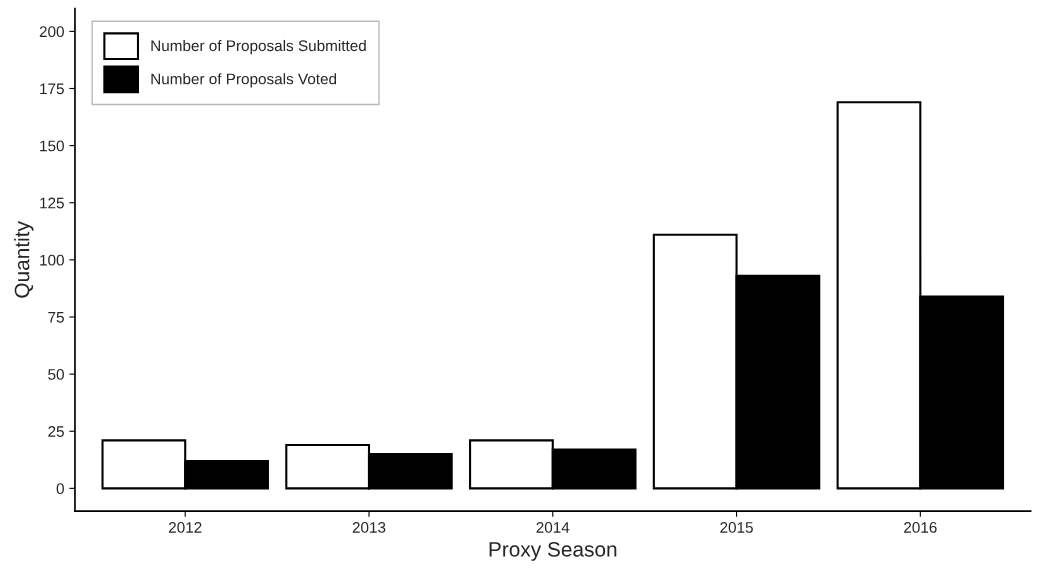 The height and width of the screenshot is (568, 1041). What do you see at coordinates (258, 47) in the screenshot?
I see `legend-label: Number of Proposals Submitted` at bounding box center [258, 47].